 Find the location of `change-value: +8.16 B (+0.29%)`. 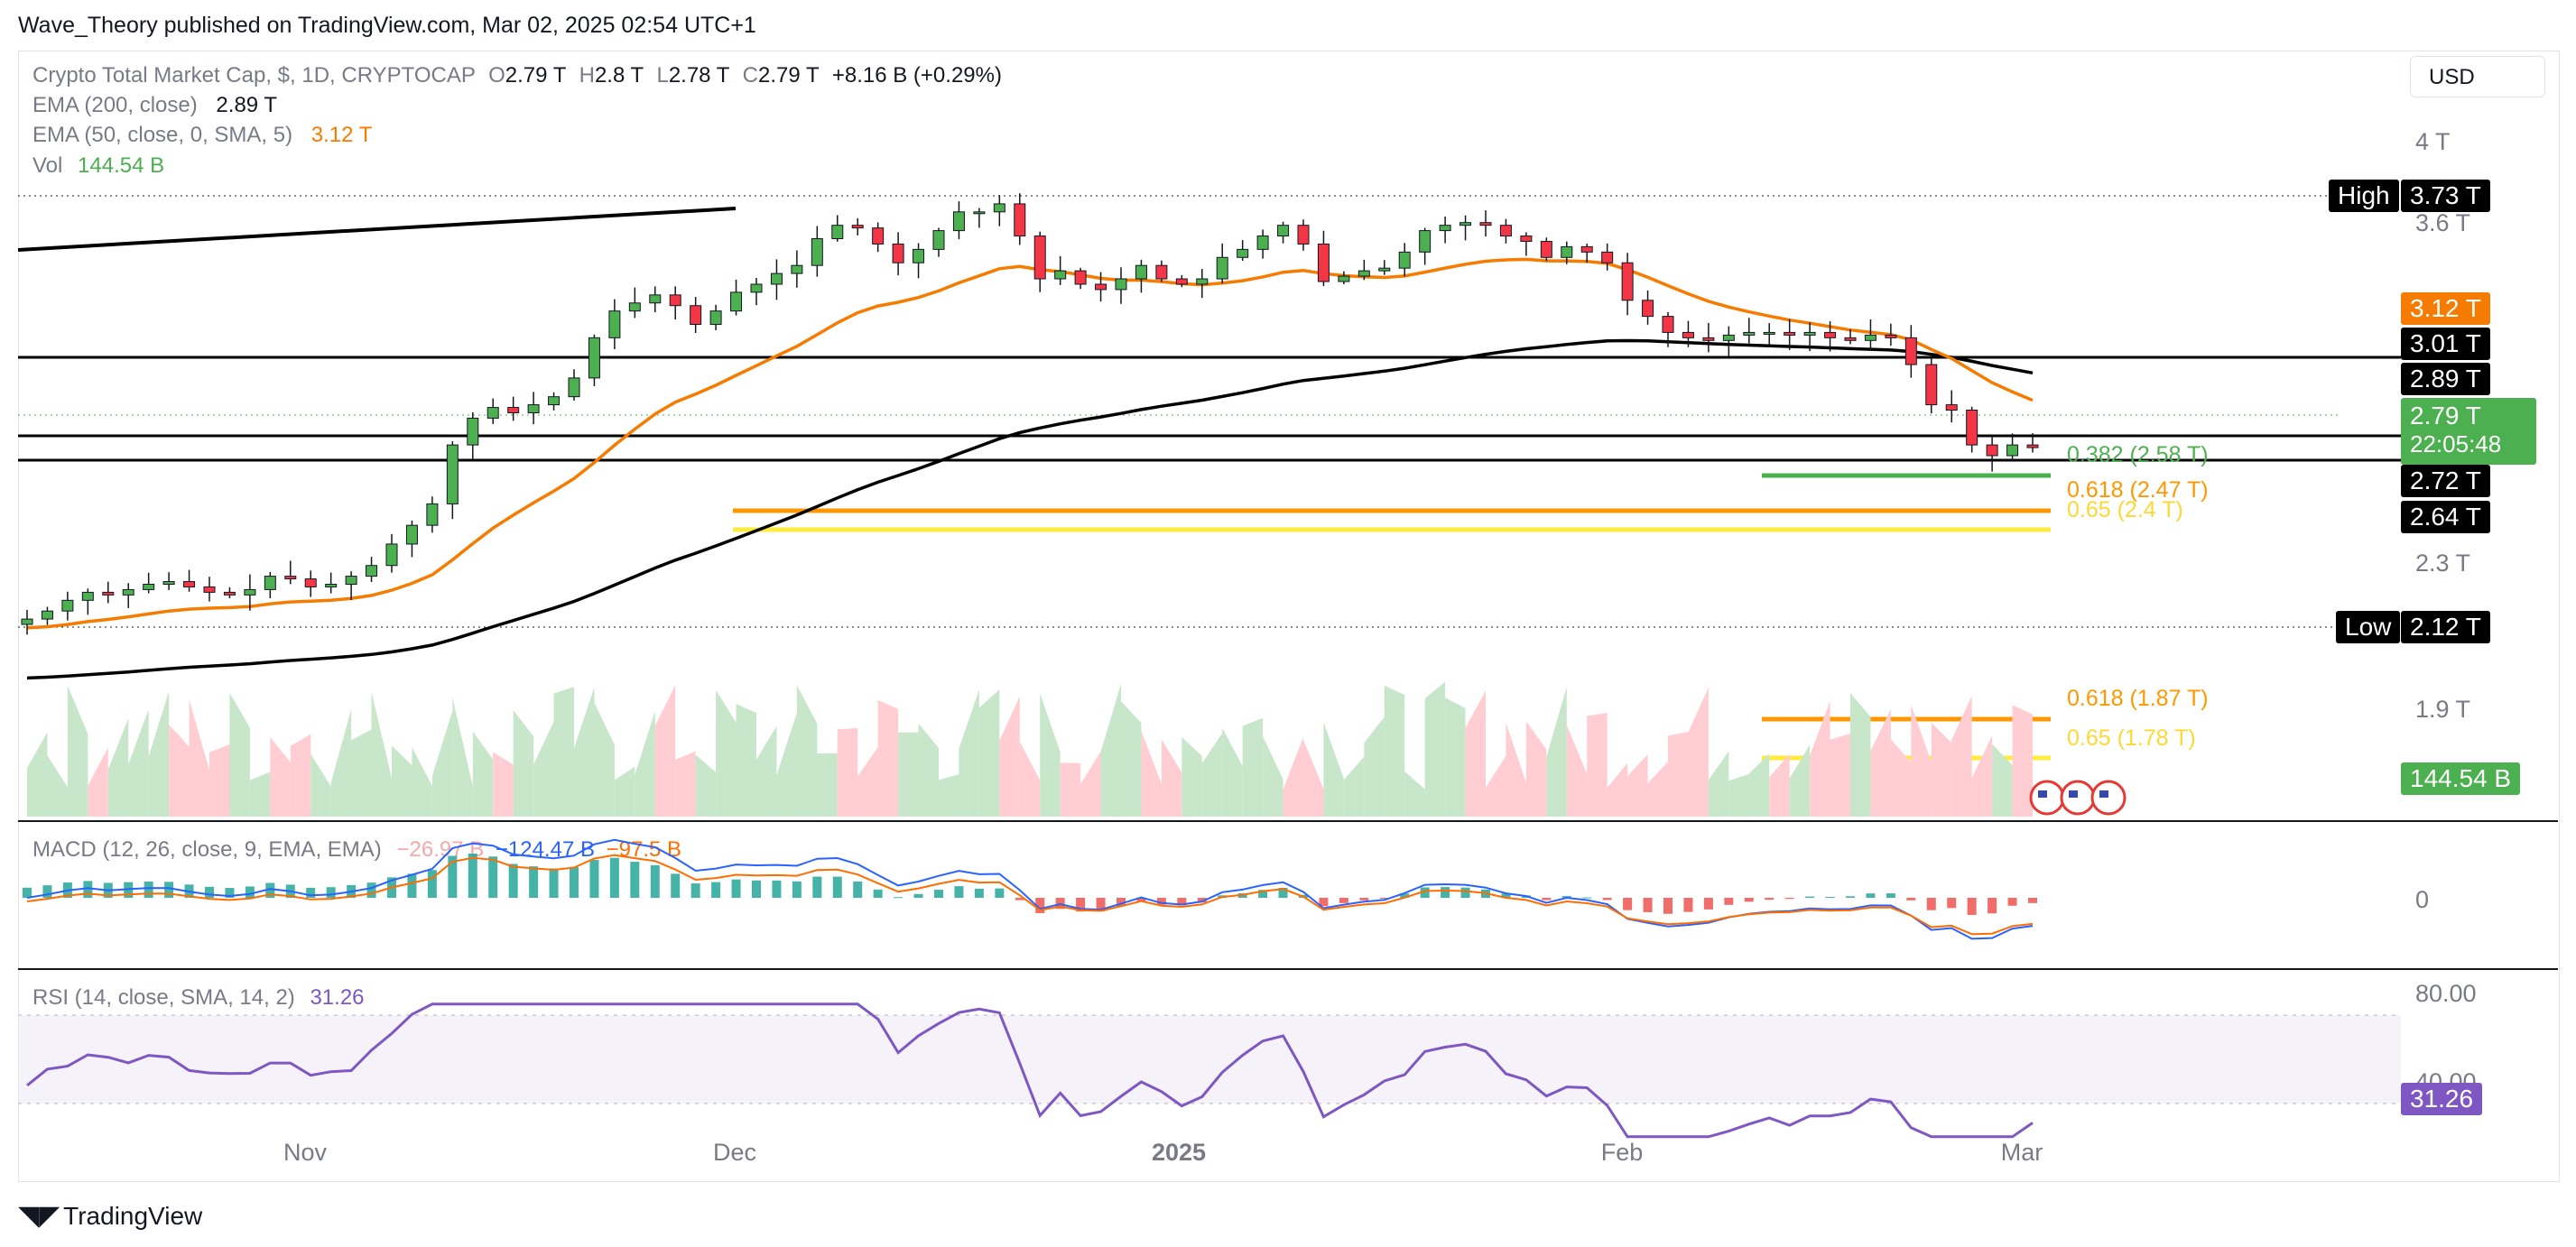

change-value: +8.16 B (+0.29%) is located at coordinates (916, 75).